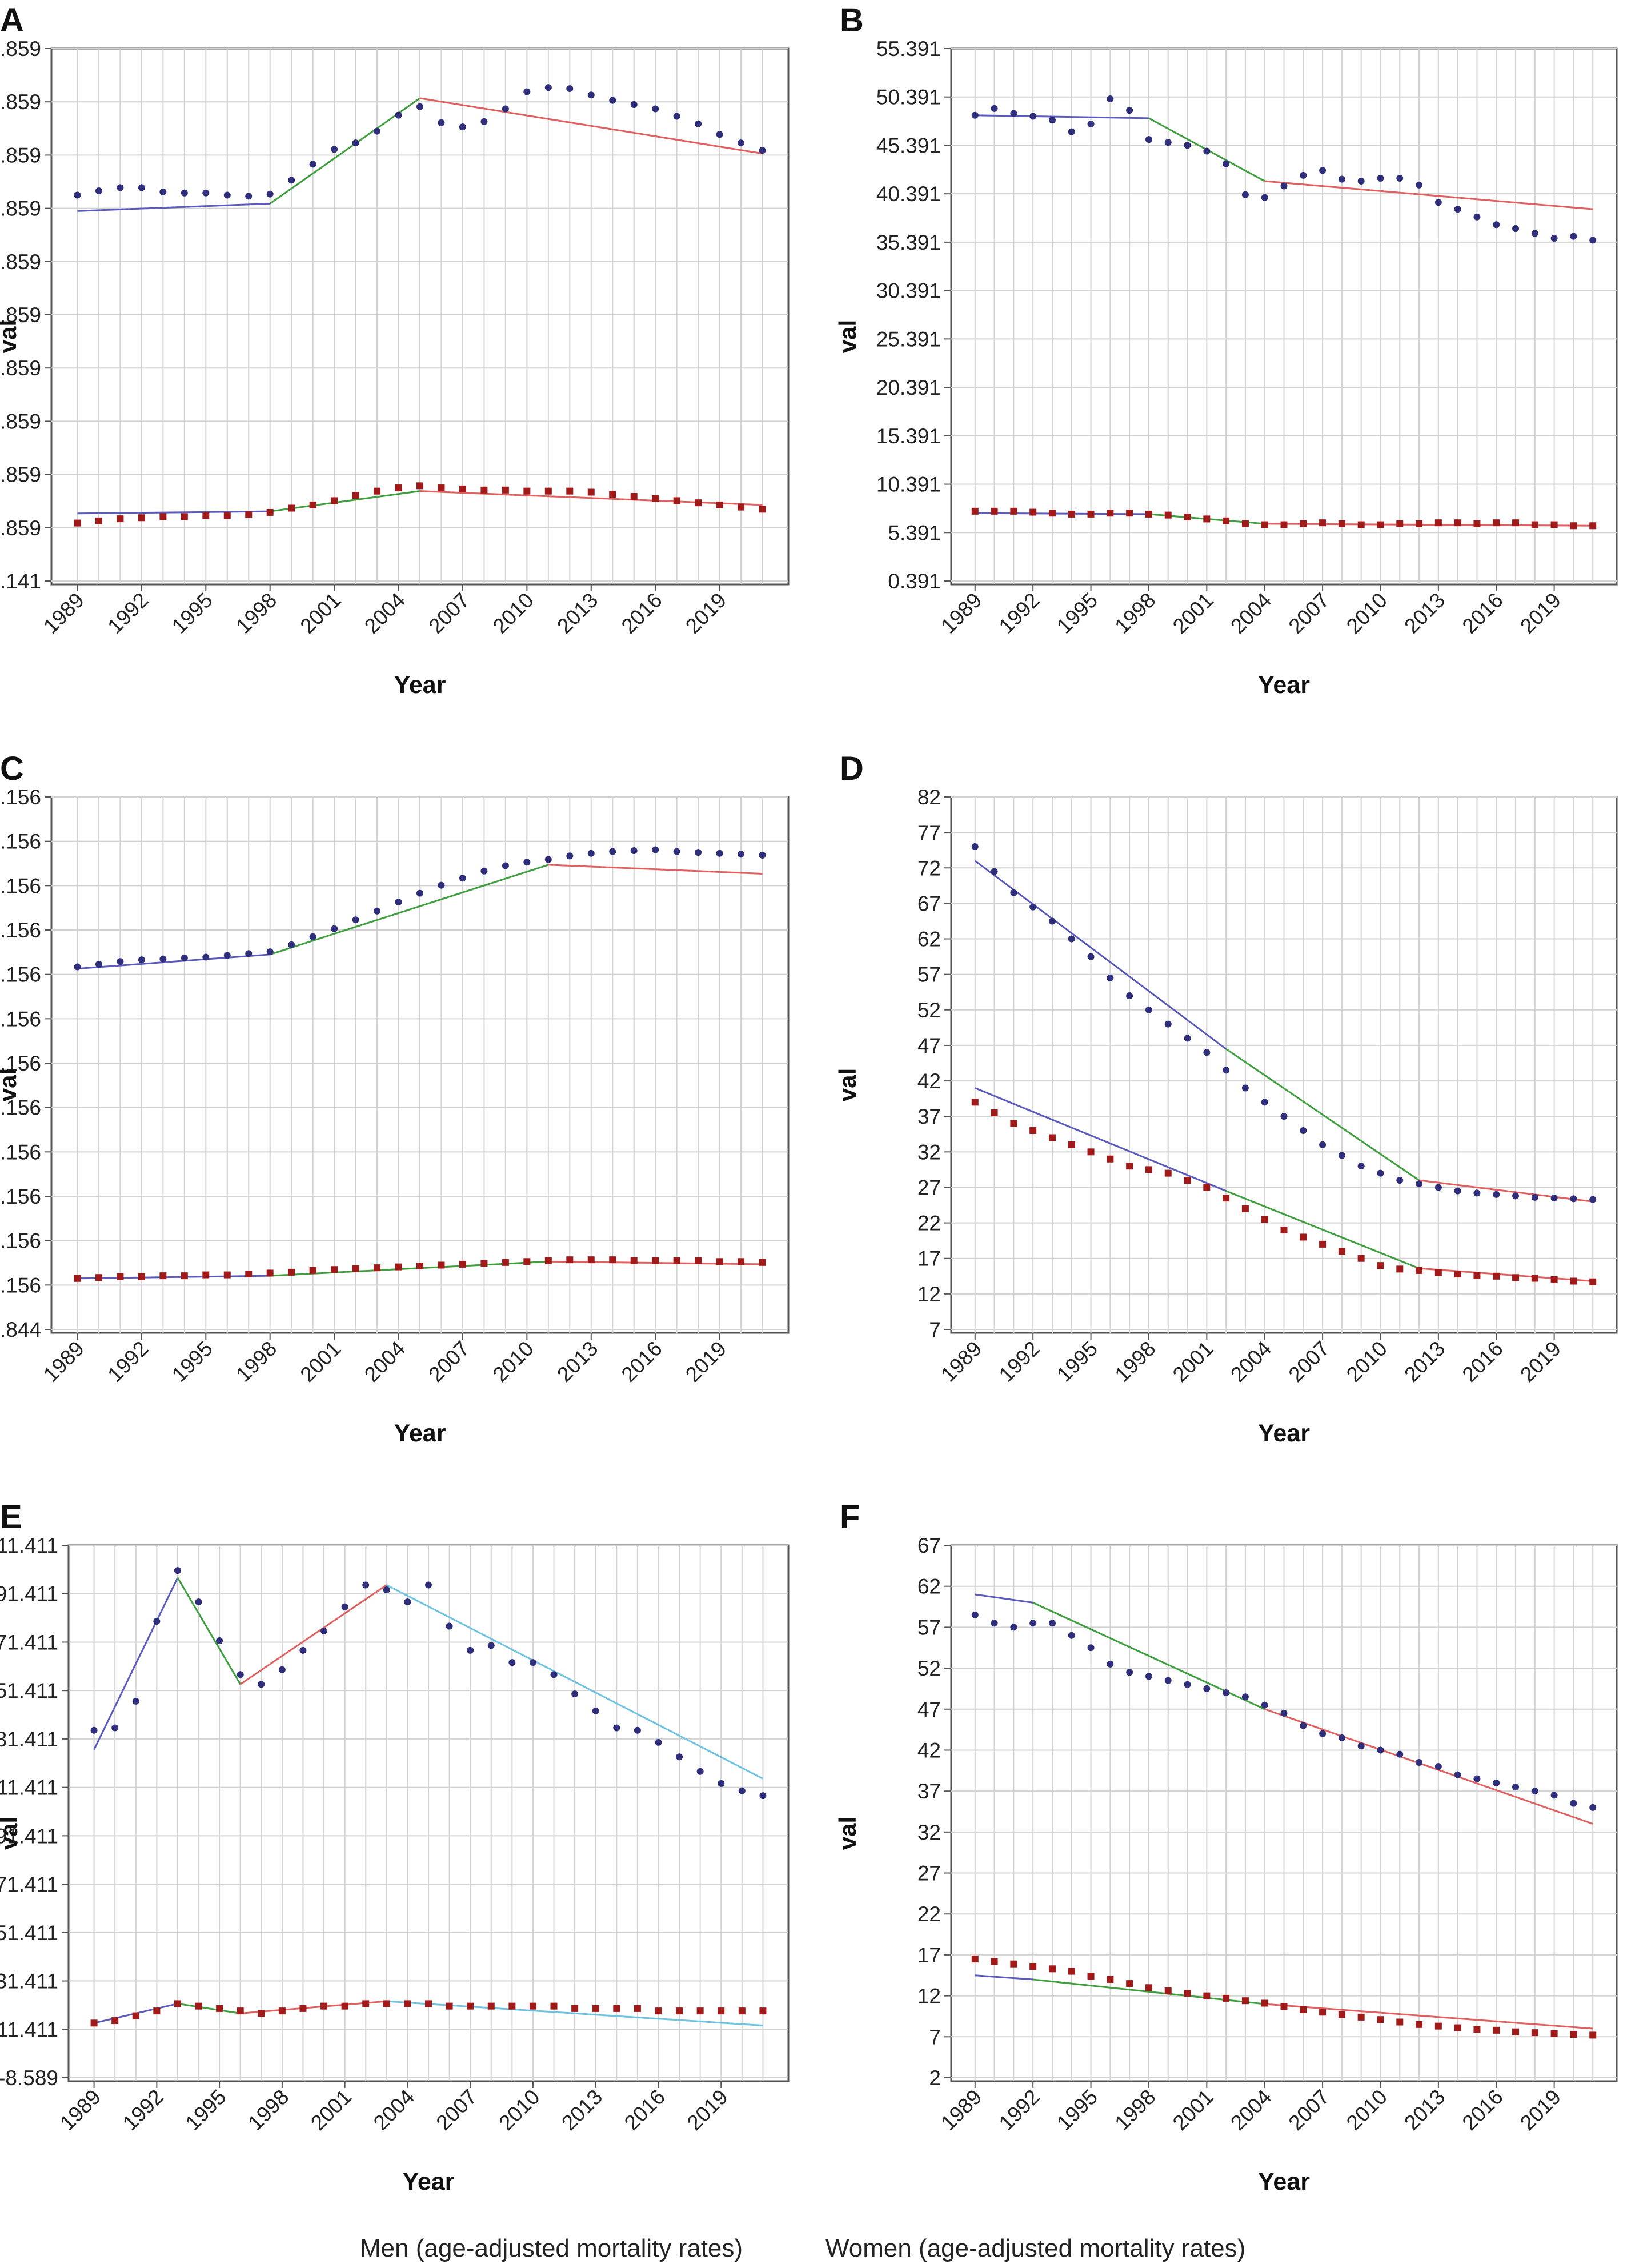 The height and width of the screenshot is (2268, 1631). What do you see at coordinates (847, 1833) in the screenshot?
I see `y-axis-label: val` at bounding box center [847, 1833].